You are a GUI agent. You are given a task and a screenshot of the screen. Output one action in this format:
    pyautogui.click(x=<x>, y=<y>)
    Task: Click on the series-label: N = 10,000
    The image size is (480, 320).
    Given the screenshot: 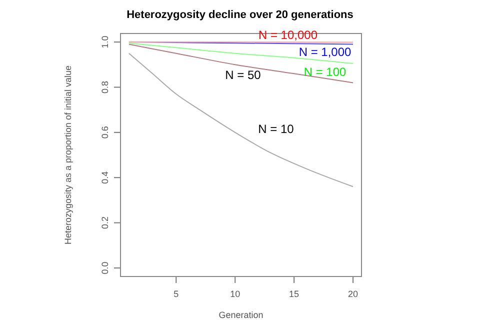 What is the action you would take?
    pyautogui.click(x=288, y=35)
    